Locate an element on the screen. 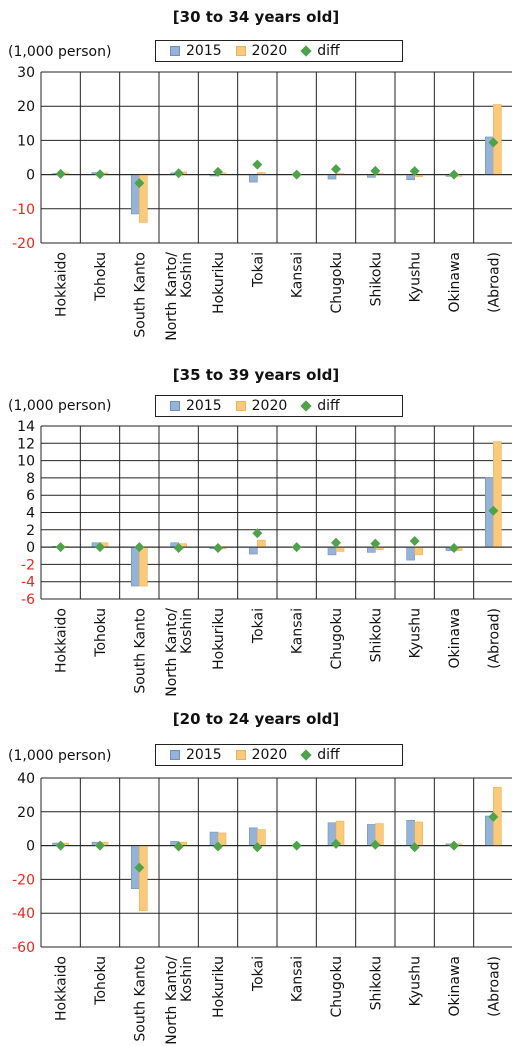 The height and width of the screenshot is (1046, 512). y-tick-label: 20 is located at coordinates (26, 107).